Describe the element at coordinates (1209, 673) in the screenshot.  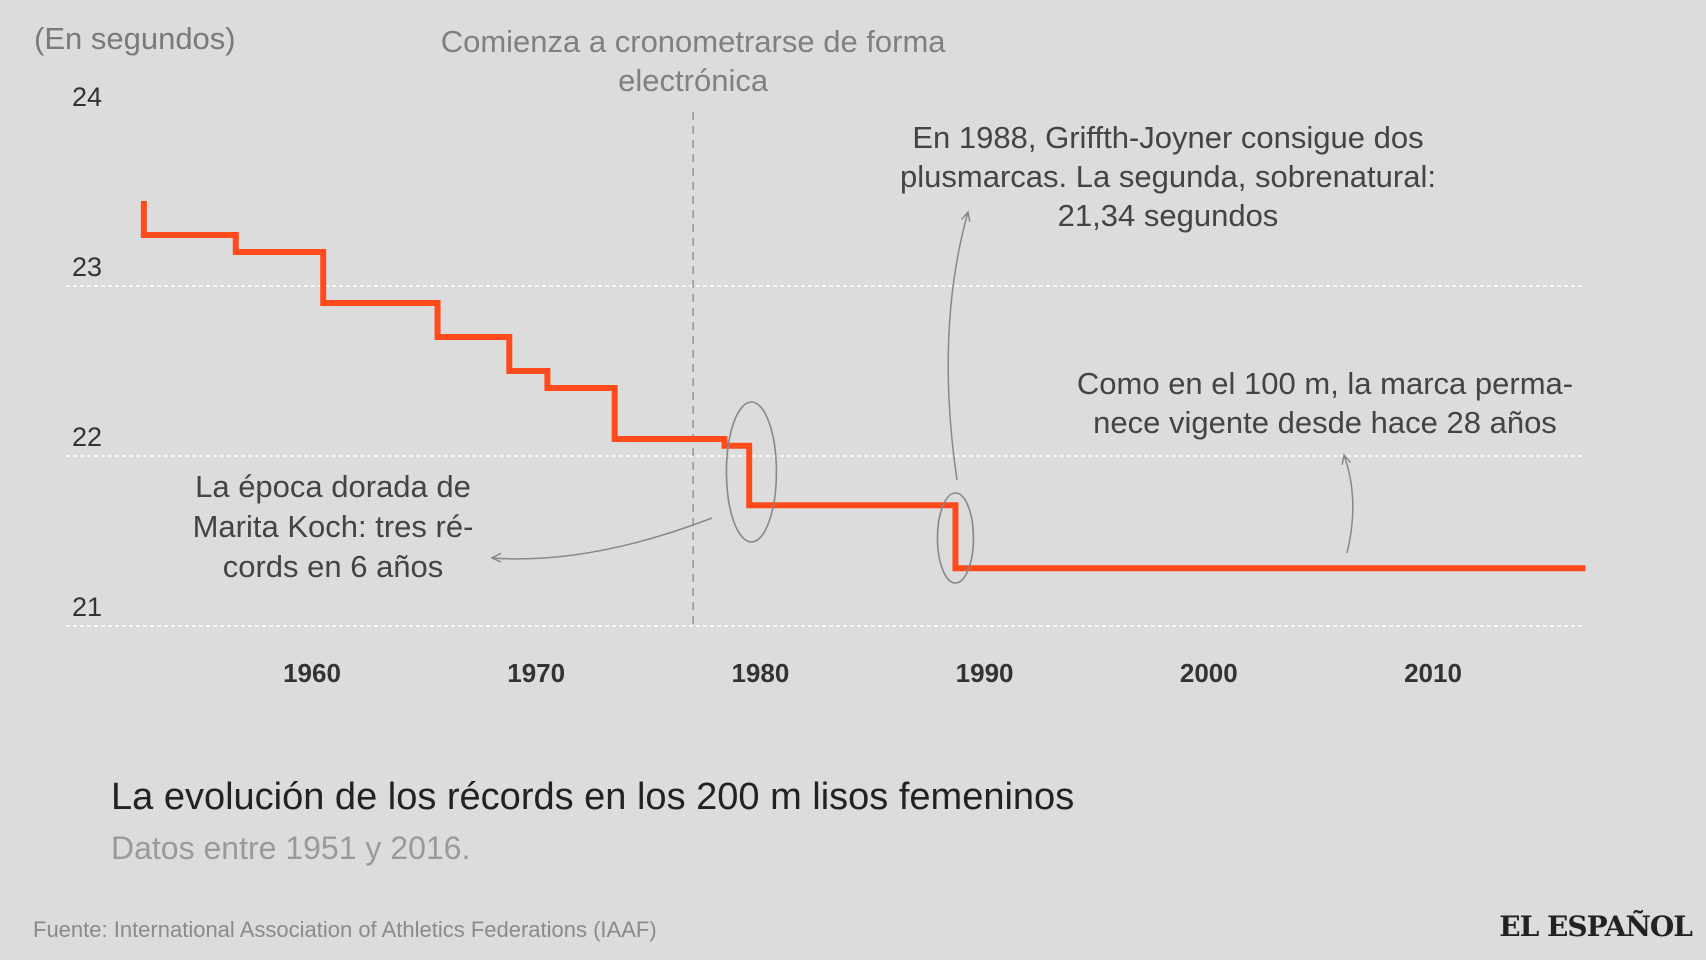
I see `x-tick-2000: 2000` at that location.